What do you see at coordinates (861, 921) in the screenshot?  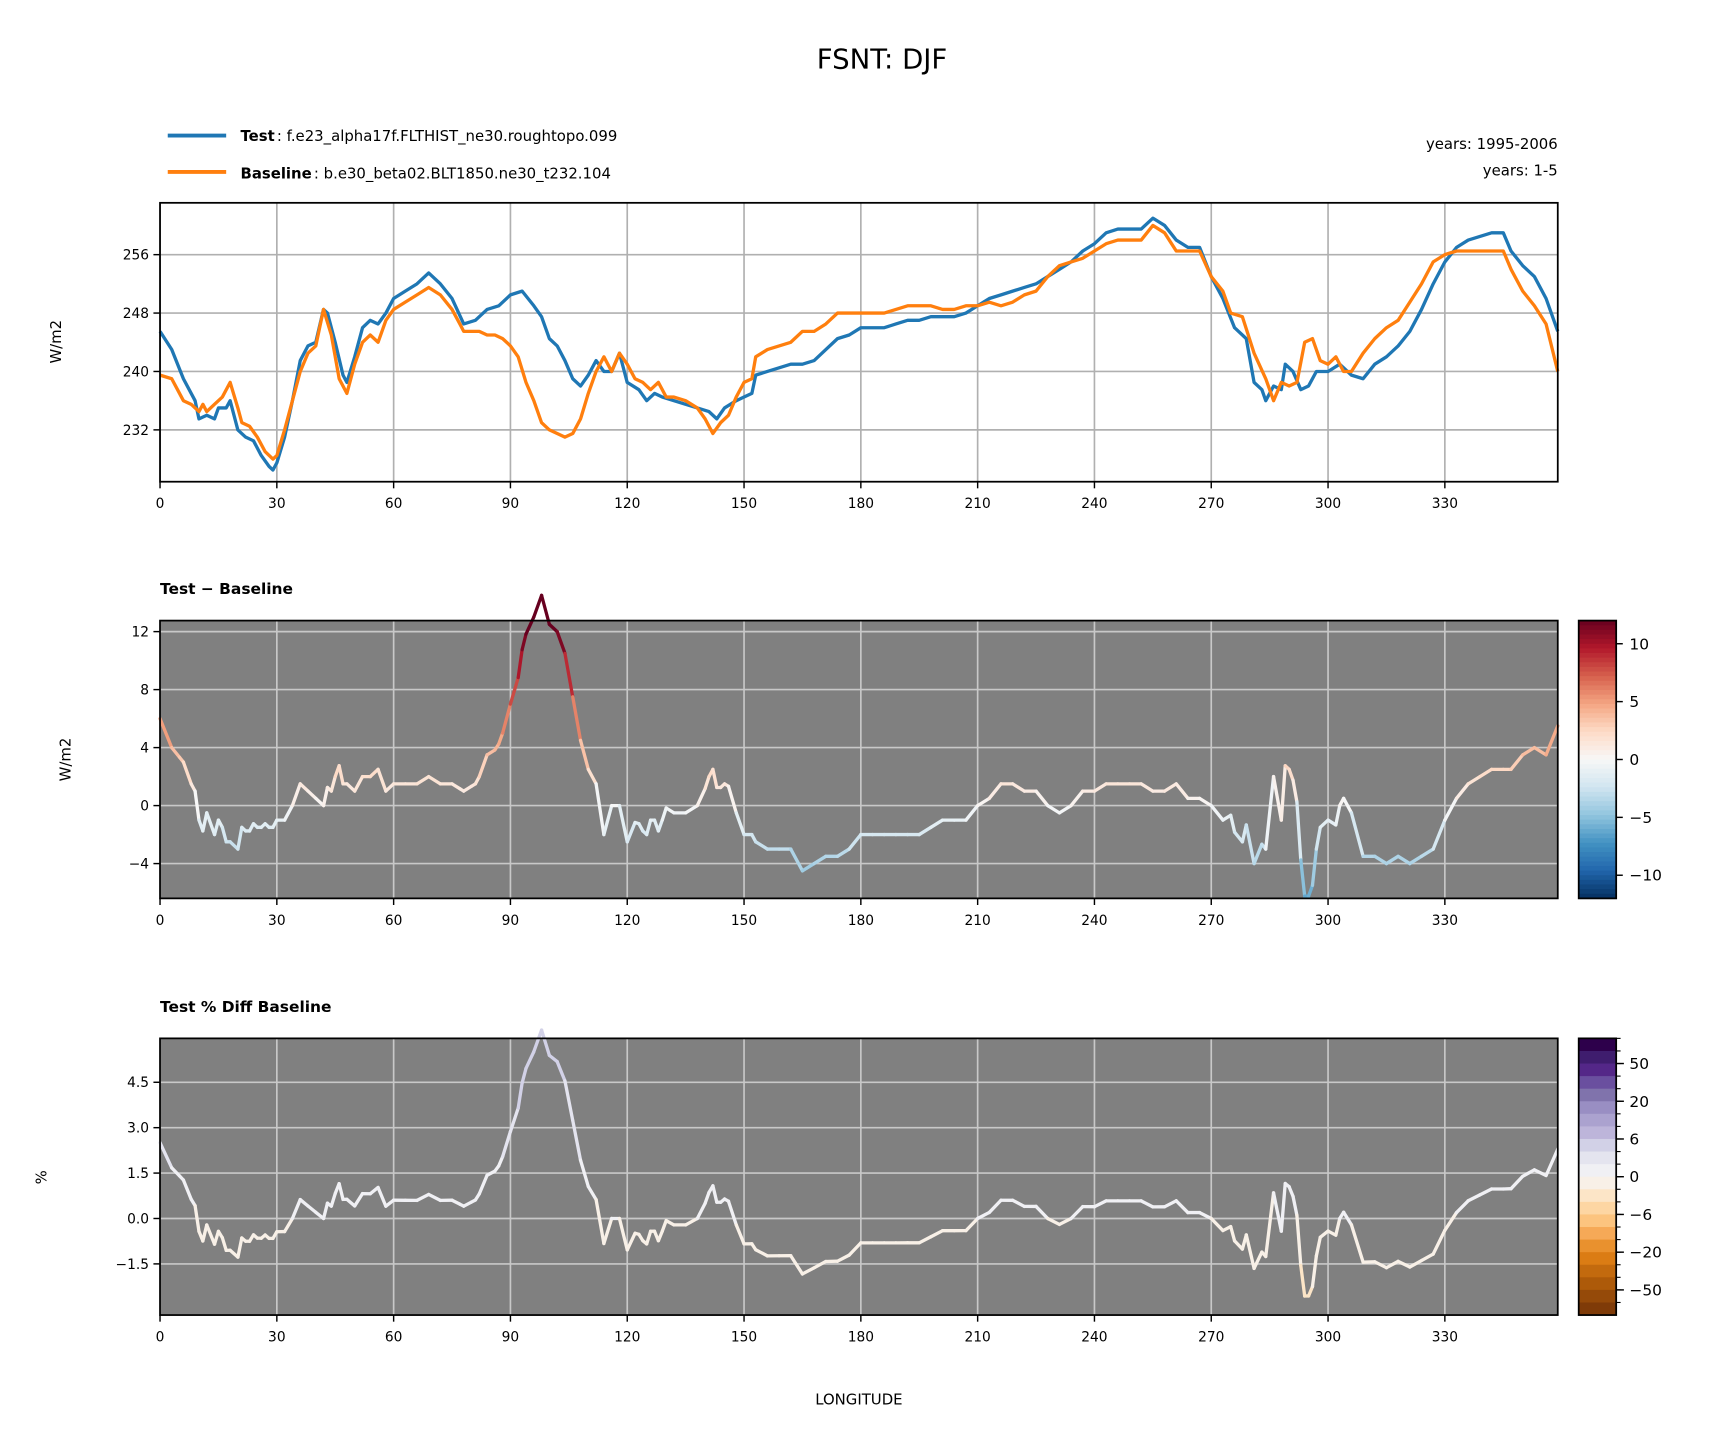 I see `x-tick-label: 180` at bounding box center [861, 921].